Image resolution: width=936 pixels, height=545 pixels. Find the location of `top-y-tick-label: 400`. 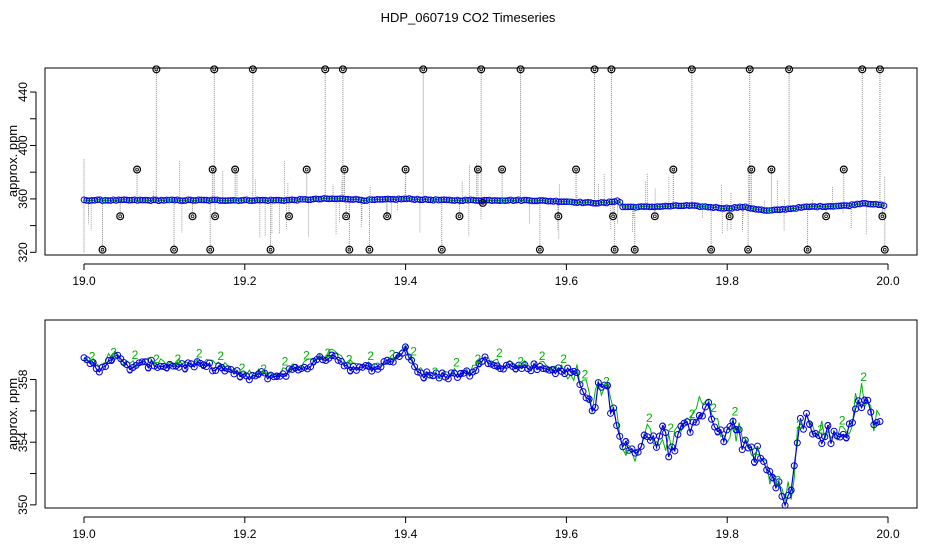

top-y-tick-label: 400 is located at coordinates (23, 145).